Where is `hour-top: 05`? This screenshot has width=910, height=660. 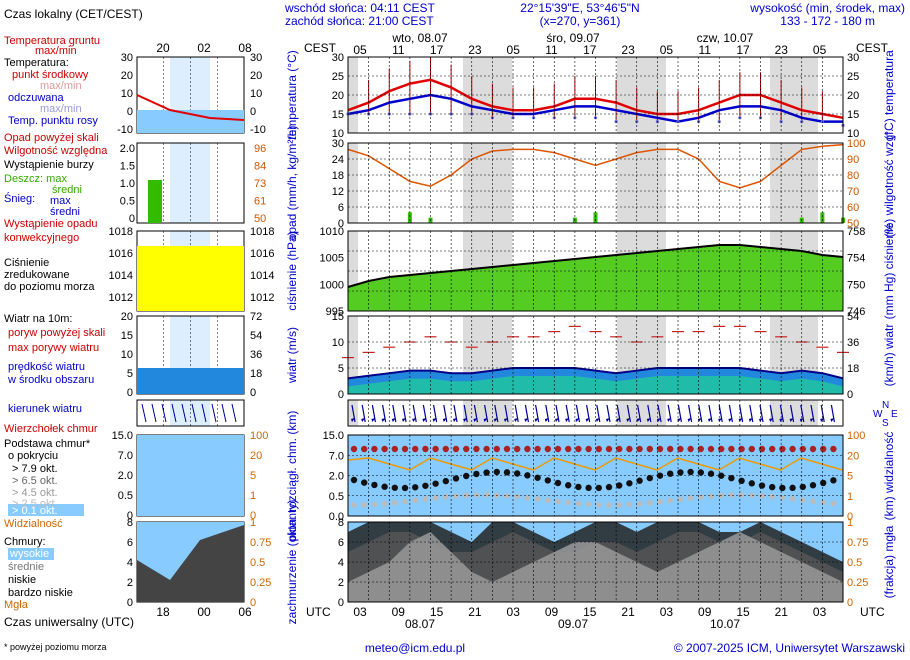 hour-top: 05 is located at coordinates (514, 50).